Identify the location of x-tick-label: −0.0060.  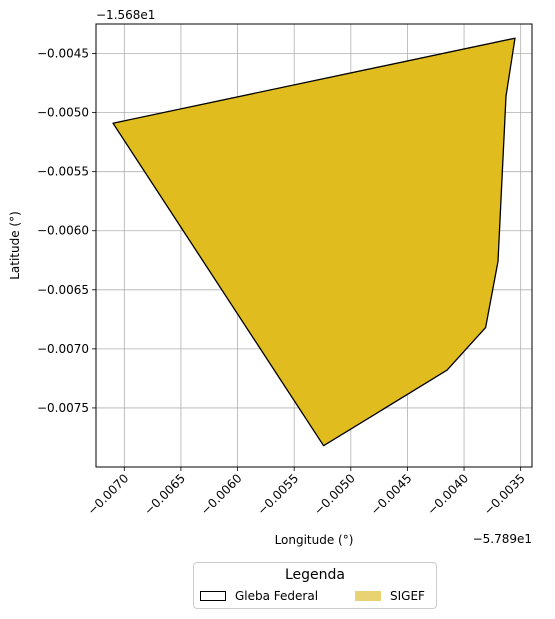
(221, 494).